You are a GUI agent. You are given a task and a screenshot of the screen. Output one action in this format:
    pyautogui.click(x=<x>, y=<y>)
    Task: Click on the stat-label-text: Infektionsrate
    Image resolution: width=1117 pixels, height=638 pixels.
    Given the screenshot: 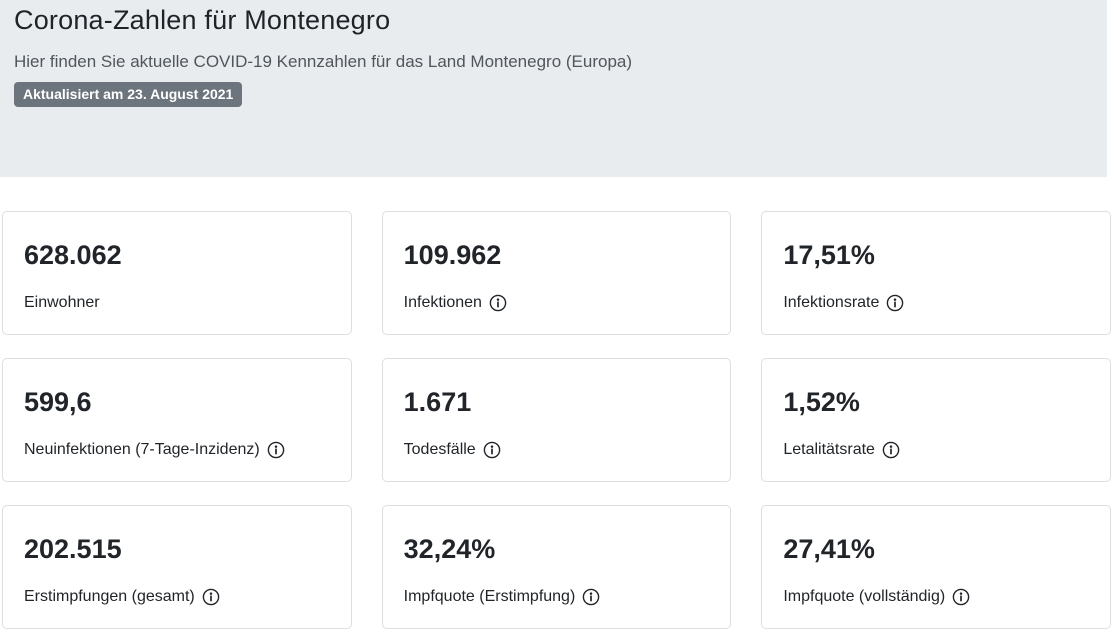 What is the action you would take?
    pyautogui.click(x=831, y=302)
    